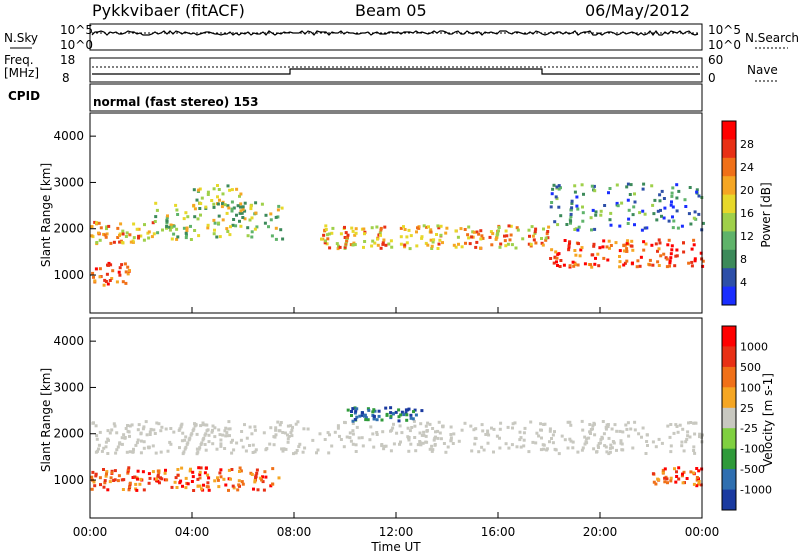 The height and width of the screenshot is (554, 800). Describe the element at coordinates (737, 213) in the screenshot. I see `power-colorbar: 28 24 20 16 12 8 4` at that location.